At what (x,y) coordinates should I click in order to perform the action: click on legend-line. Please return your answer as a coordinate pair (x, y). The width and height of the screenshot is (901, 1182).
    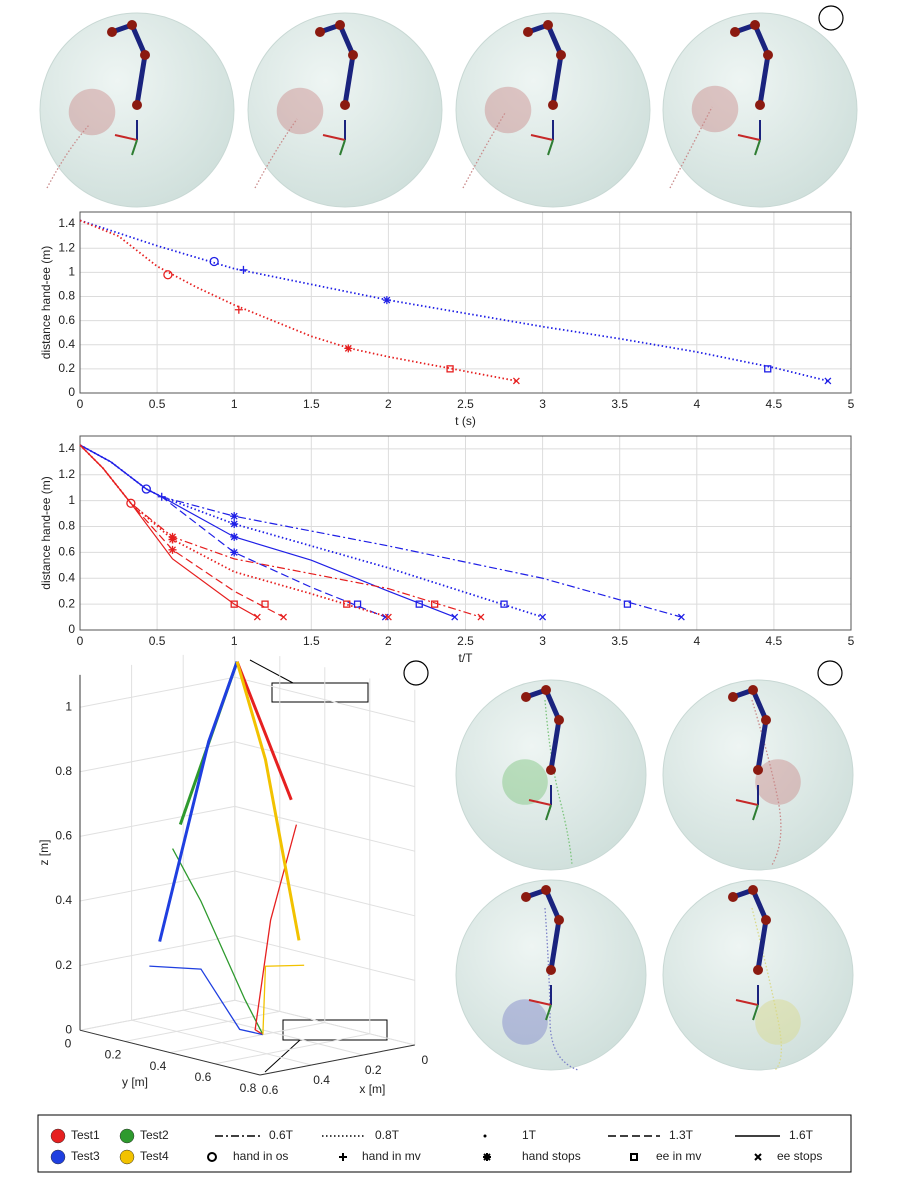
    Looking at the image, I should click on (485, 1136).